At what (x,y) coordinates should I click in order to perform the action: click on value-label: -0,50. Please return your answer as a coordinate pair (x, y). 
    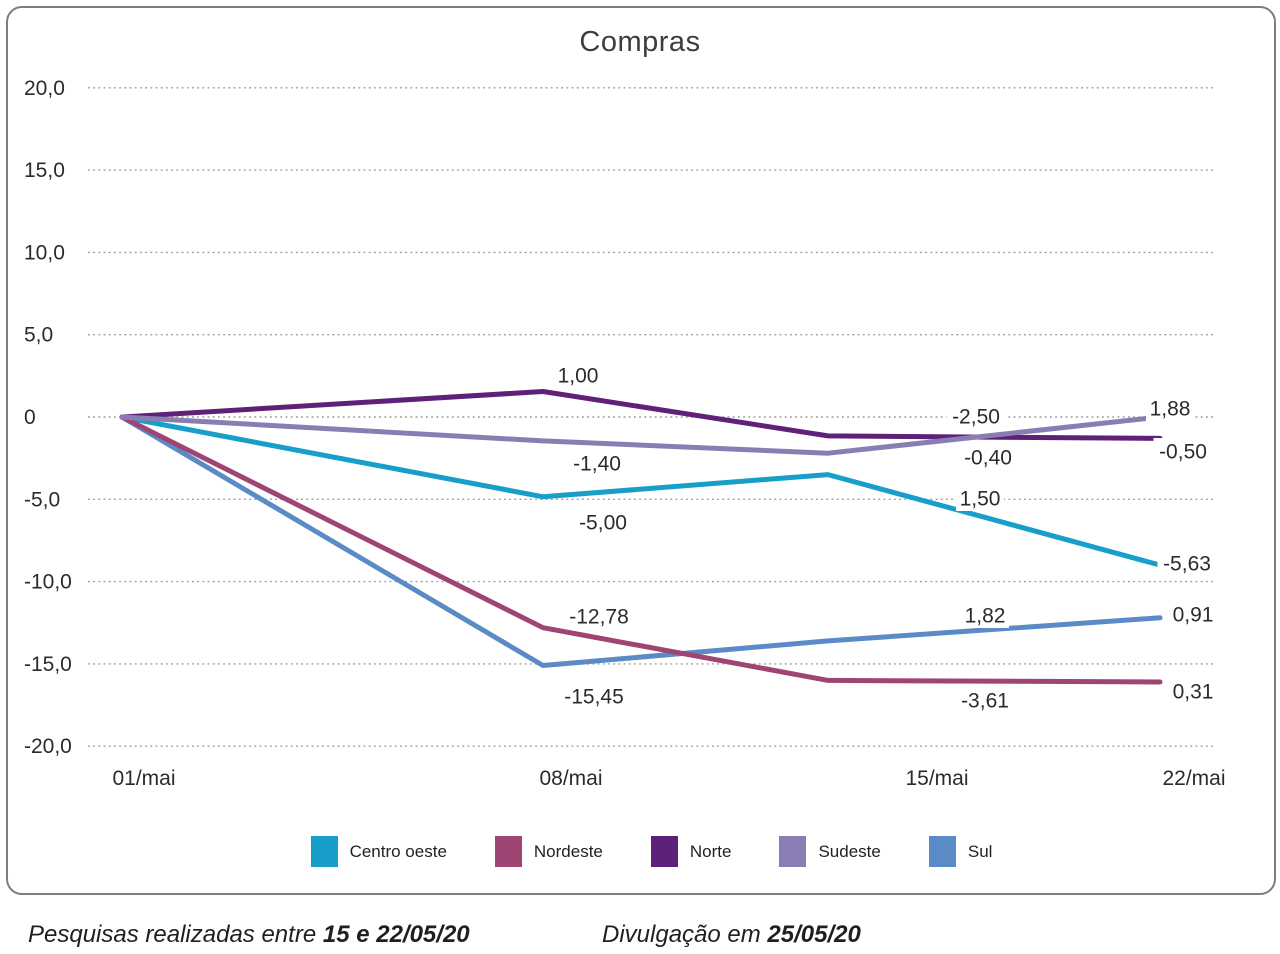
    Looking at the image, I should click on (1183, 452).